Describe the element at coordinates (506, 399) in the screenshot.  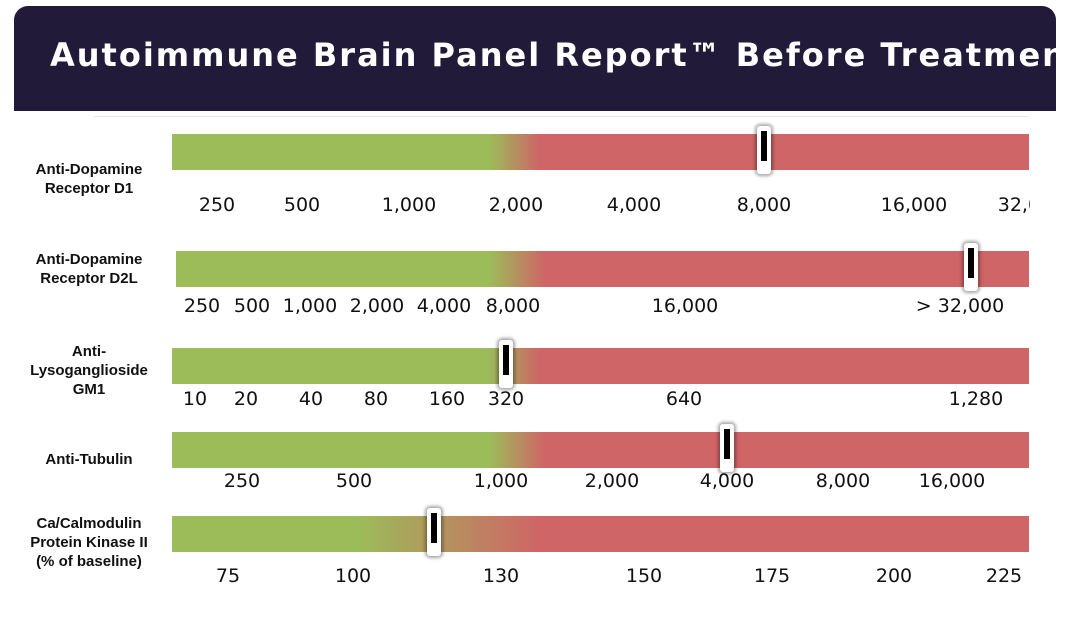
I see `tick-label: 320` at that location.